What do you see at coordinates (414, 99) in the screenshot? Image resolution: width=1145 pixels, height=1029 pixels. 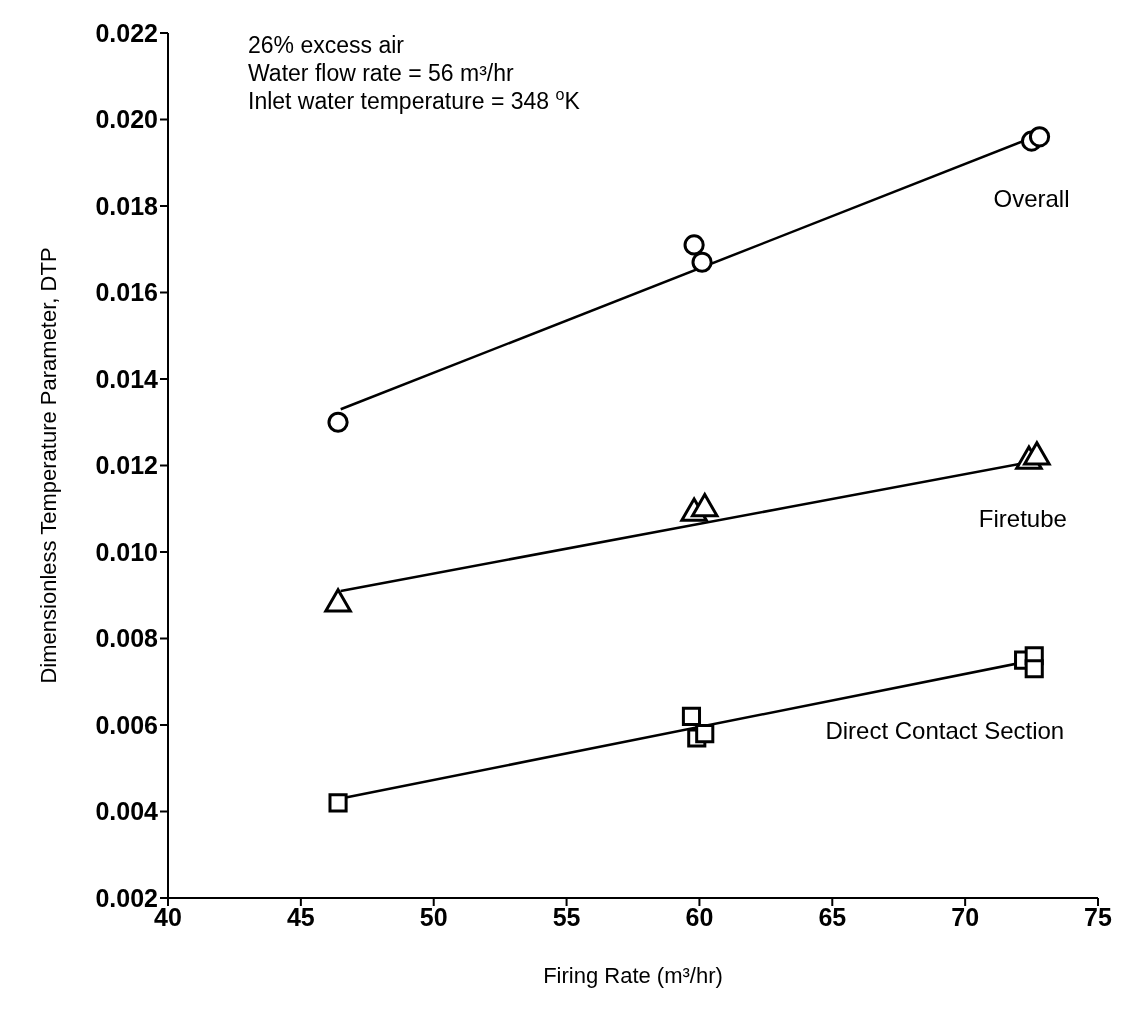 I see `annotation: Inlet water temperature = 348 $^{o}$K` at bounding box center [414, 99].